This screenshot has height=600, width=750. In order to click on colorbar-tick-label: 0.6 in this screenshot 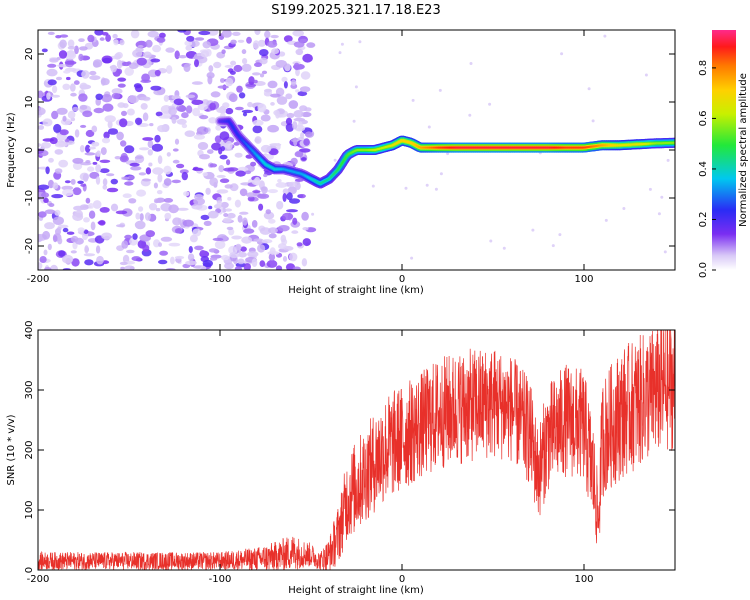, I will do `click(703, 118)`.